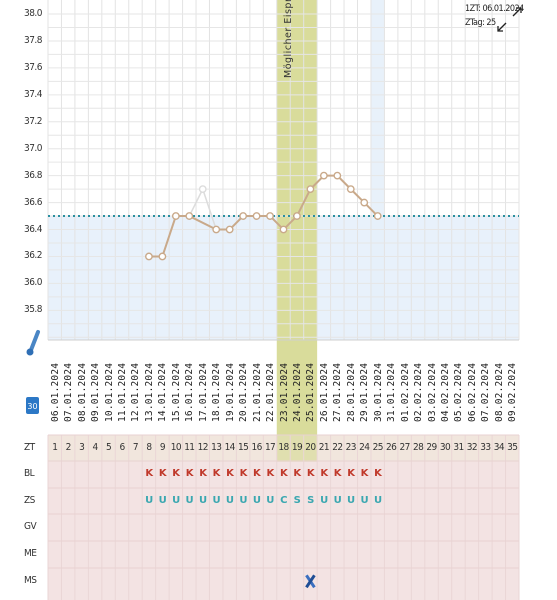 The image size is (557, 600). I want to click on cycle-day-number: 29, so click(431, 448).